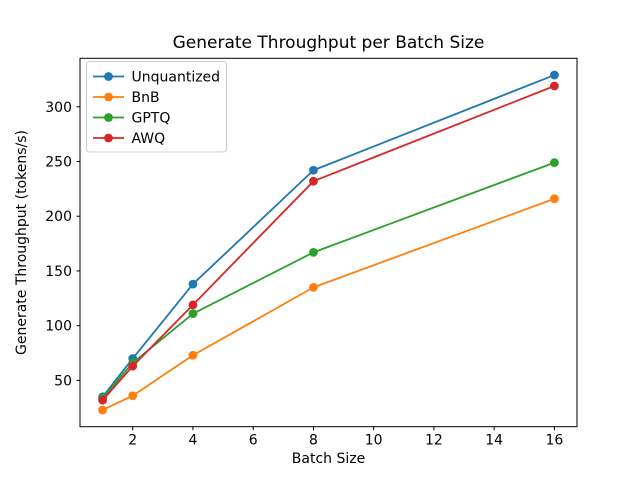 Image resolution: width=640 pixels, height=480 pixels. I want to click on y-axis-label: Generate Throughput (tokens/s), so click(22, 242).